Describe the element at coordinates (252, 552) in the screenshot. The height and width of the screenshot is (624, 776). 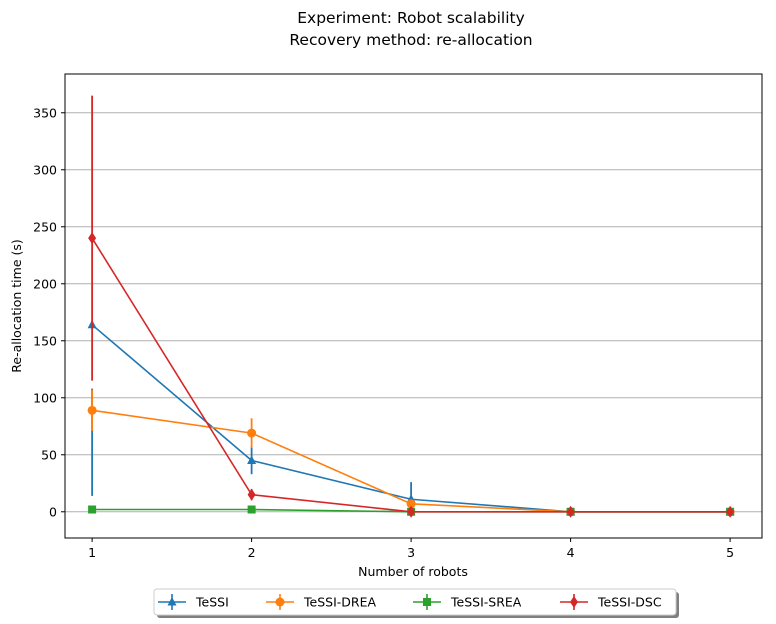
I see `x-tick-label: 2` at that location.